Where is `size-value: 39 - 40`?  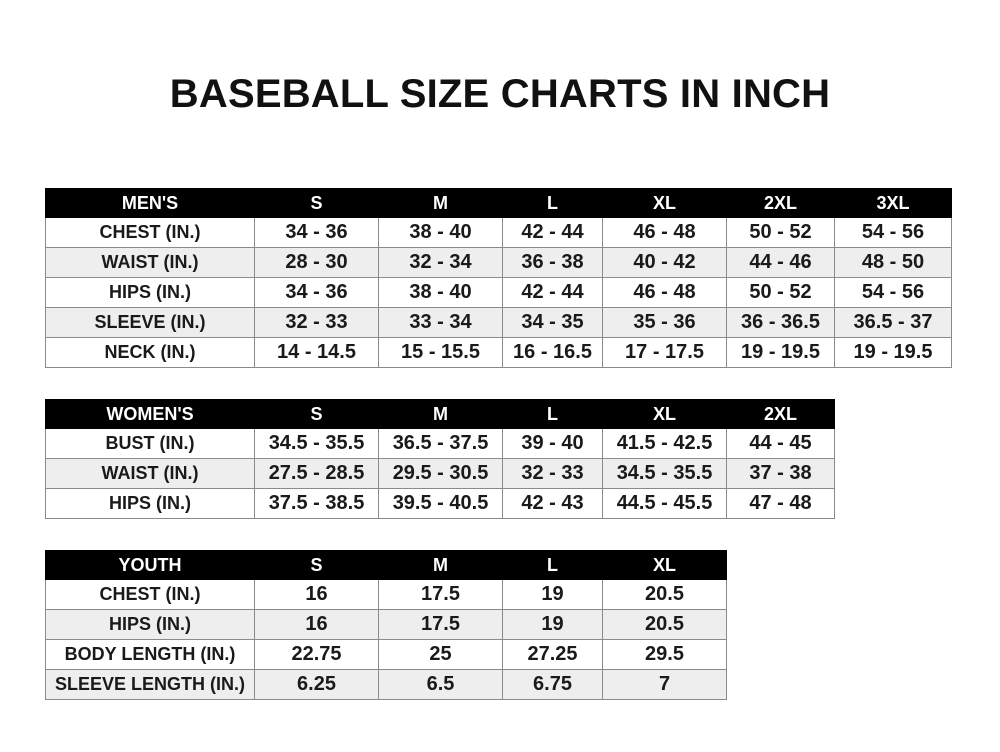 size-value: 39 - 40 is located at coordinates (552, 443).